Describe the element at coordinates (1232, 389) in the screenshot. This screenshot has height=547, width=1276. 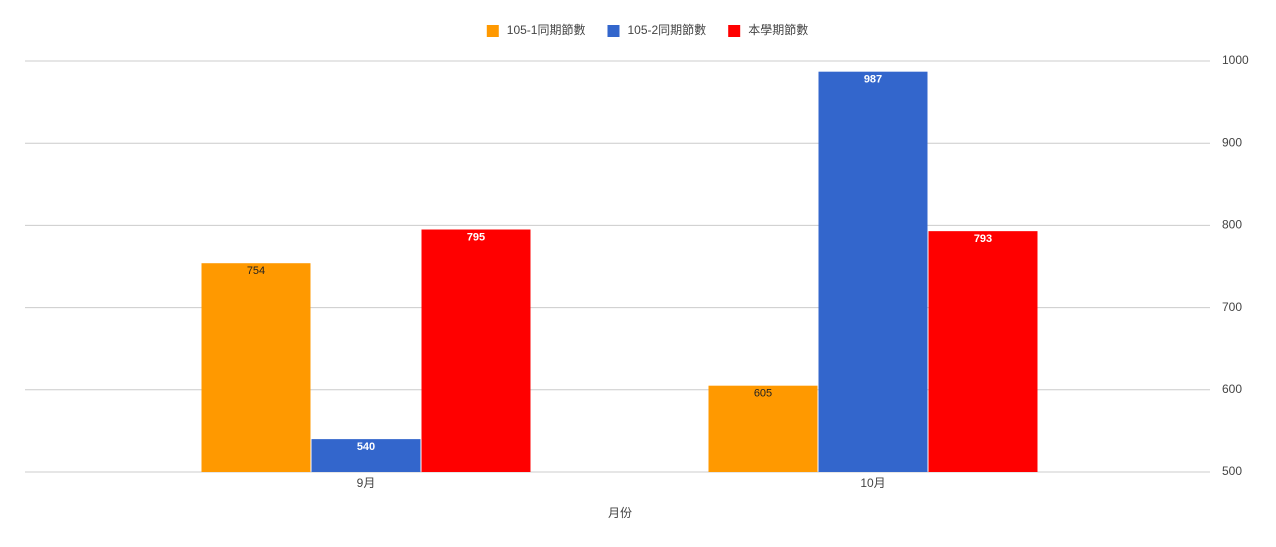
I see `y-tick-label: 600` at that location.